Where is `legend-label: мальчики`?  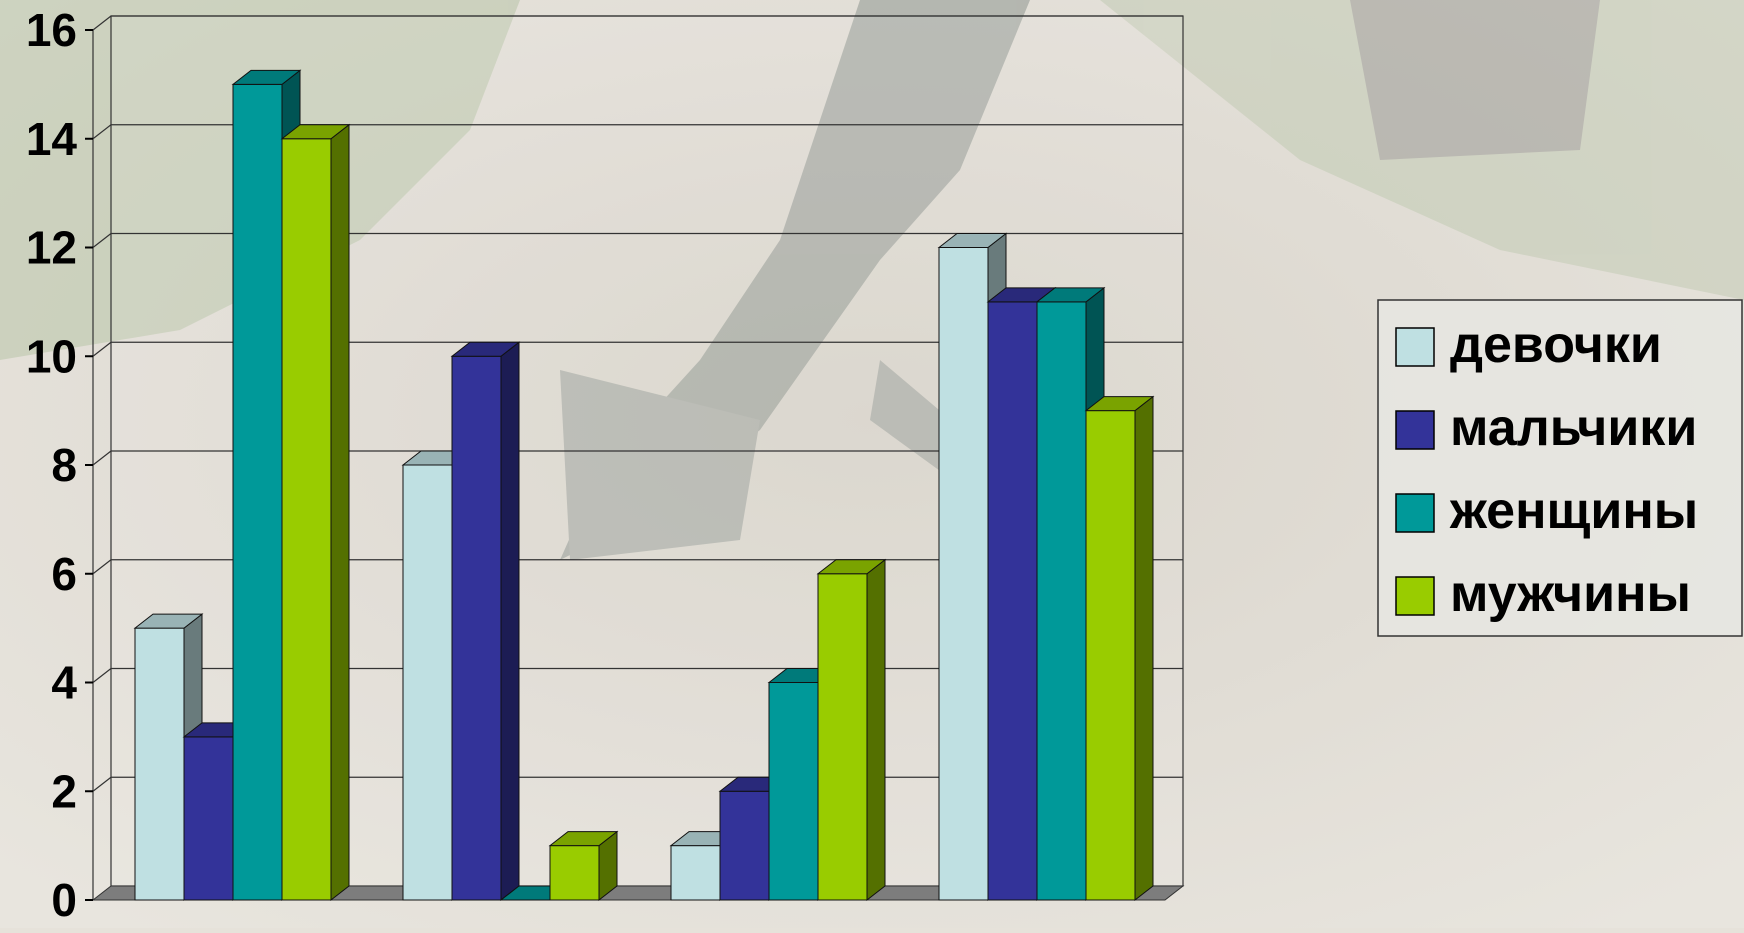 legend-label: мальчики is located at coordinates (1573, 428).